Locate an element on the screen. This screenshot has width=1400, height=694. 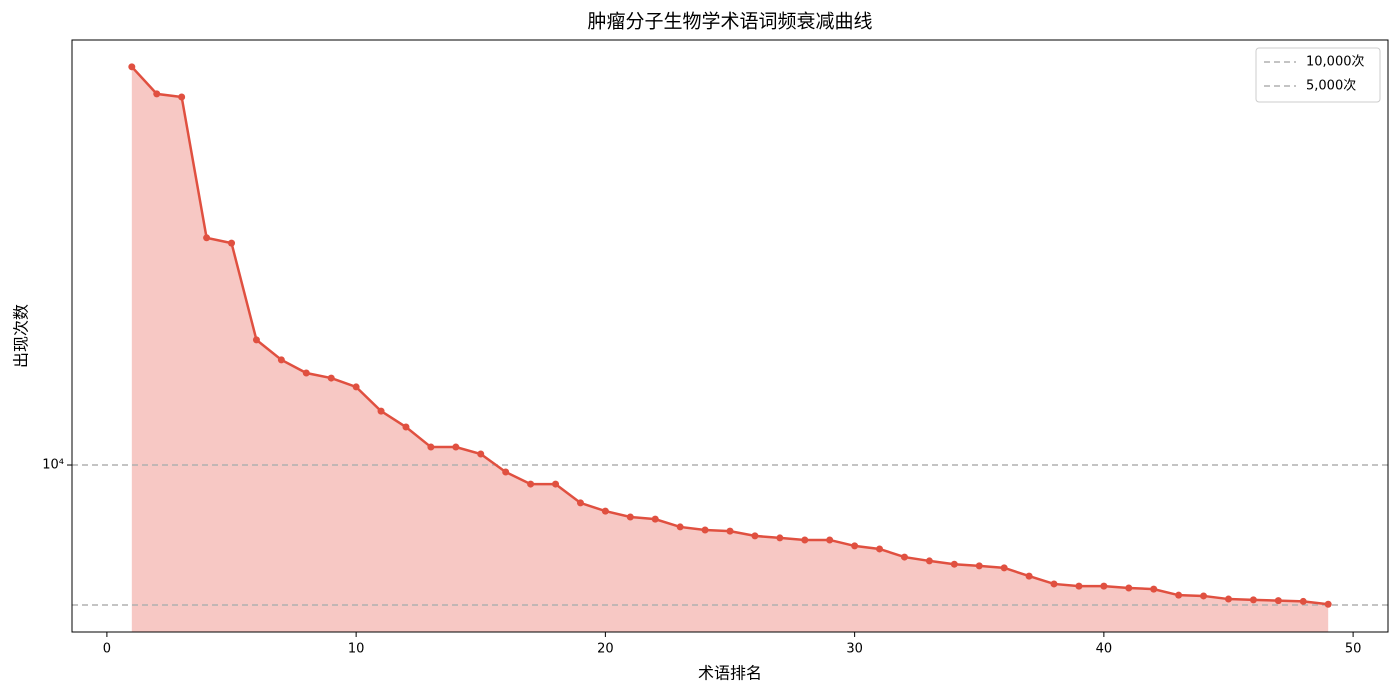
x-tick-label: 20 is located at coordinates (605, 649).